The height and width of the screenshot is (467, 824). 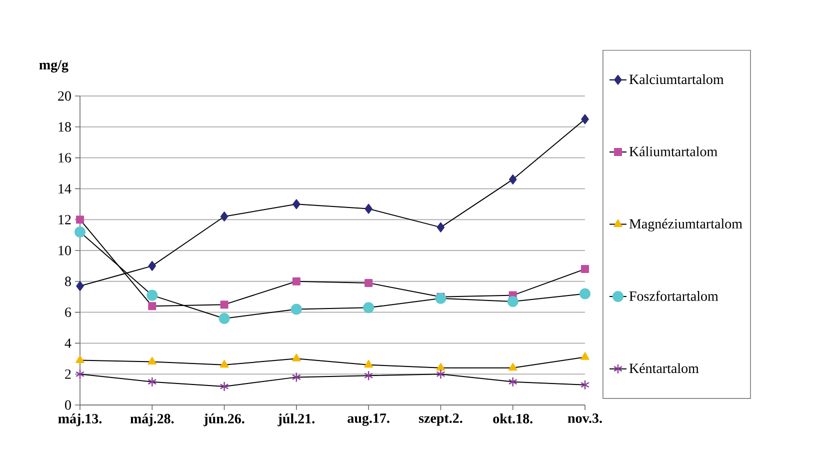 I want to click on legend-label: Kalciumtartalom, so click(x=676, y=79).